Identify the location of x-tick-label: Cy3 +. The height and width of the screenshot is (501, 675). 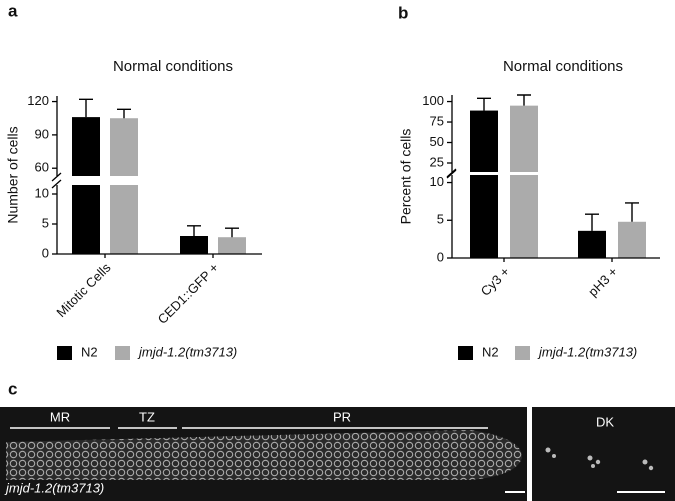
(495, 281).